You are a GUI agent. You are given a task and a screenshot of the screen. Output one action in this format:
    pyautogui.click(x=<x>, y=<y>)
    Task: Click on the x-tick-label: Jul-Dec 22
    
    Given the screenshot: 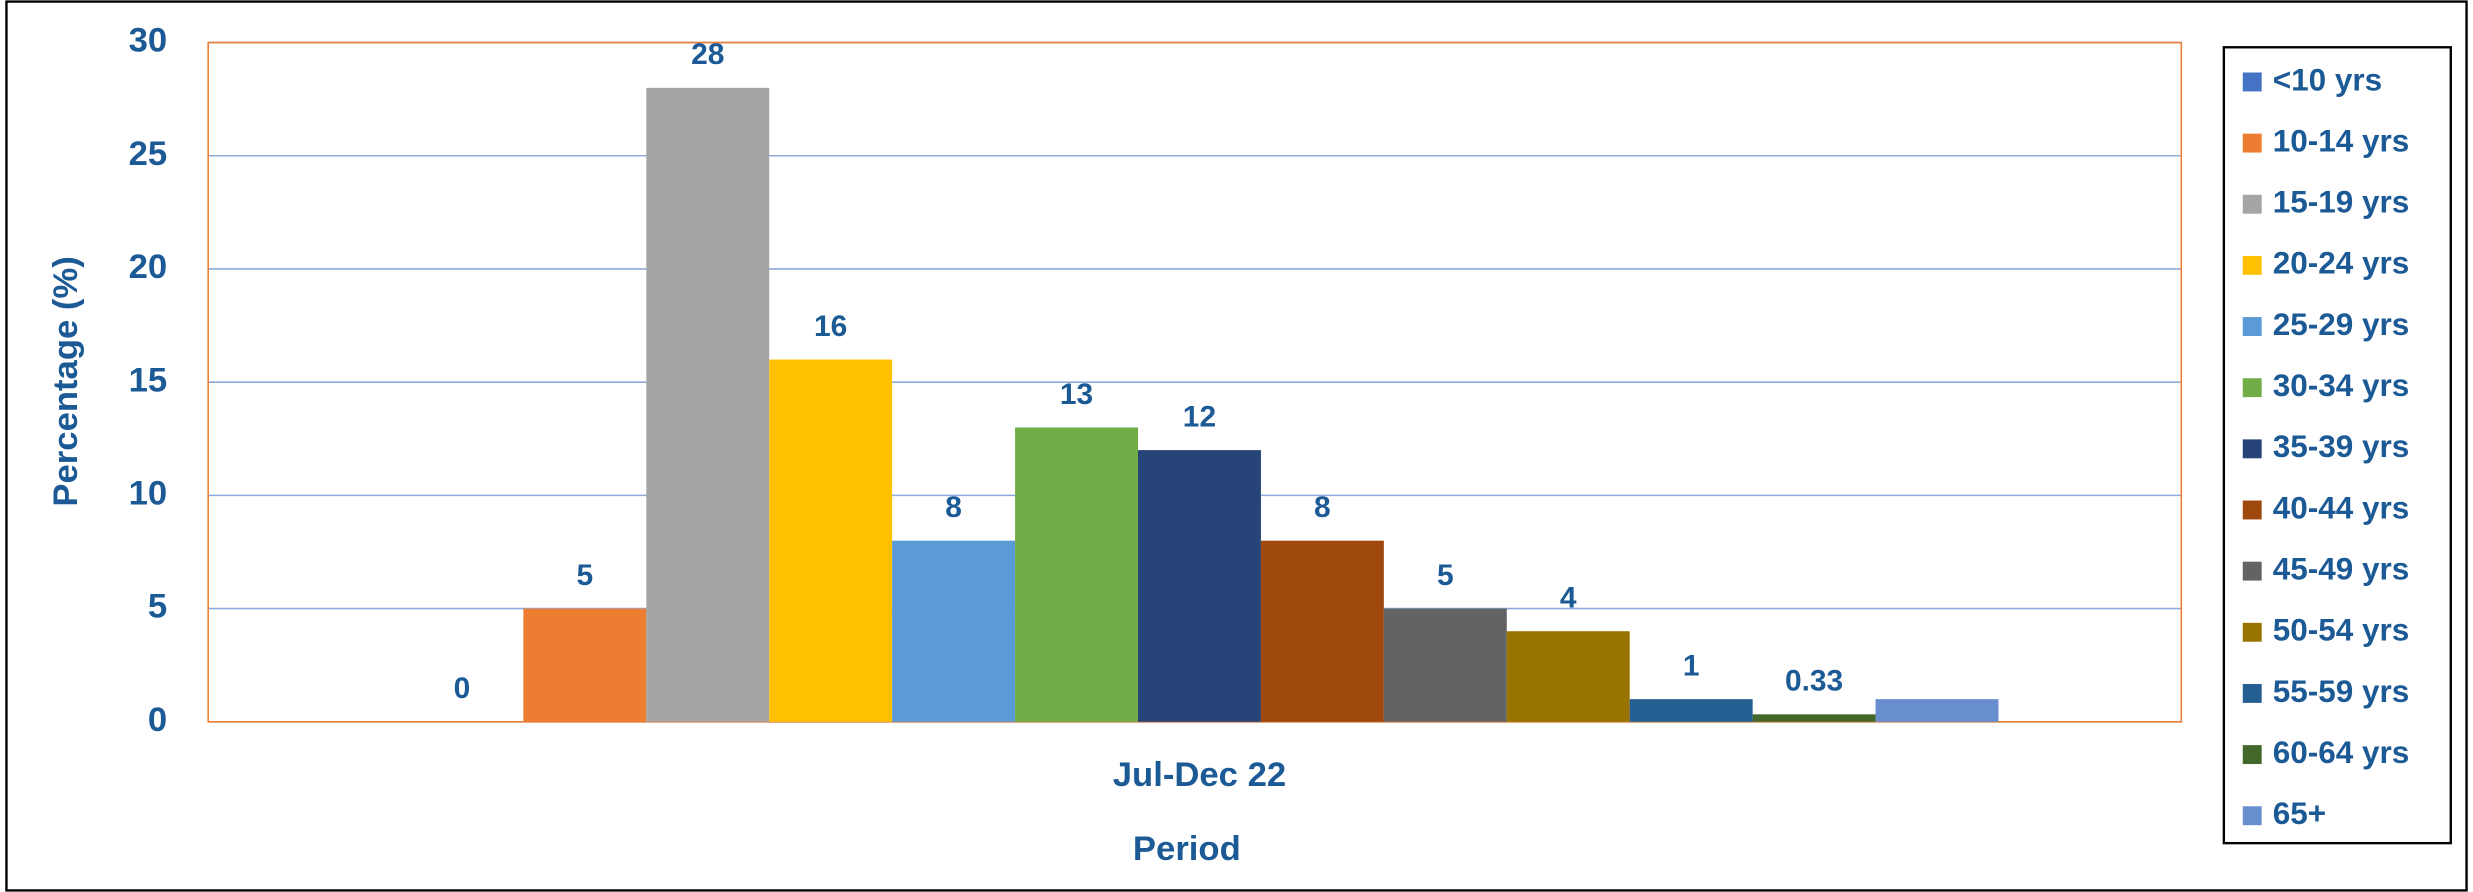 What is the action you would take?
    pyautogui.click(x=1199, y=775)
    